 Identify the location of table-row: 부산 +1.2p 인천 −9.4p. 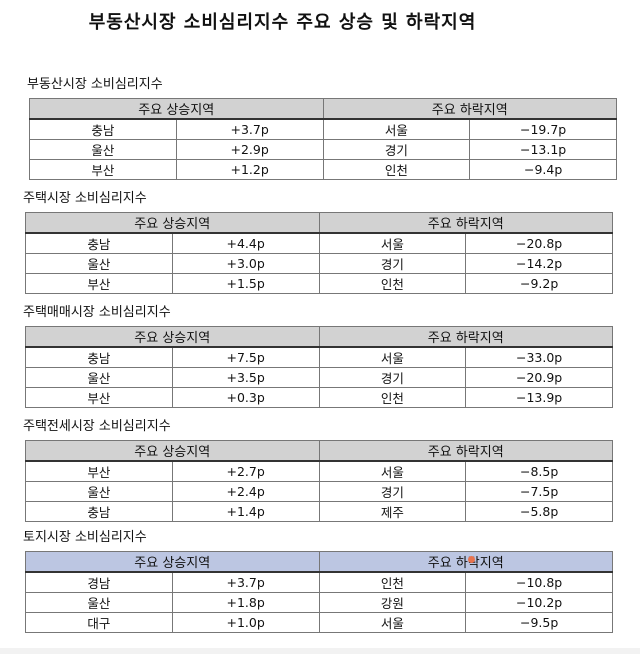
(323, 169).